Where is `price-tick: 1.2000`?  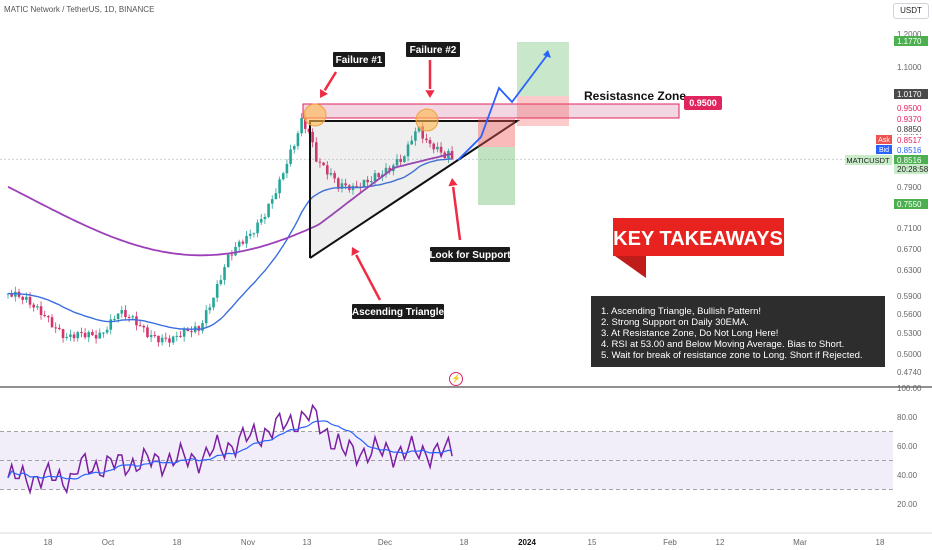 price-tick: 1.2000 is located at coordinates (909, 34).